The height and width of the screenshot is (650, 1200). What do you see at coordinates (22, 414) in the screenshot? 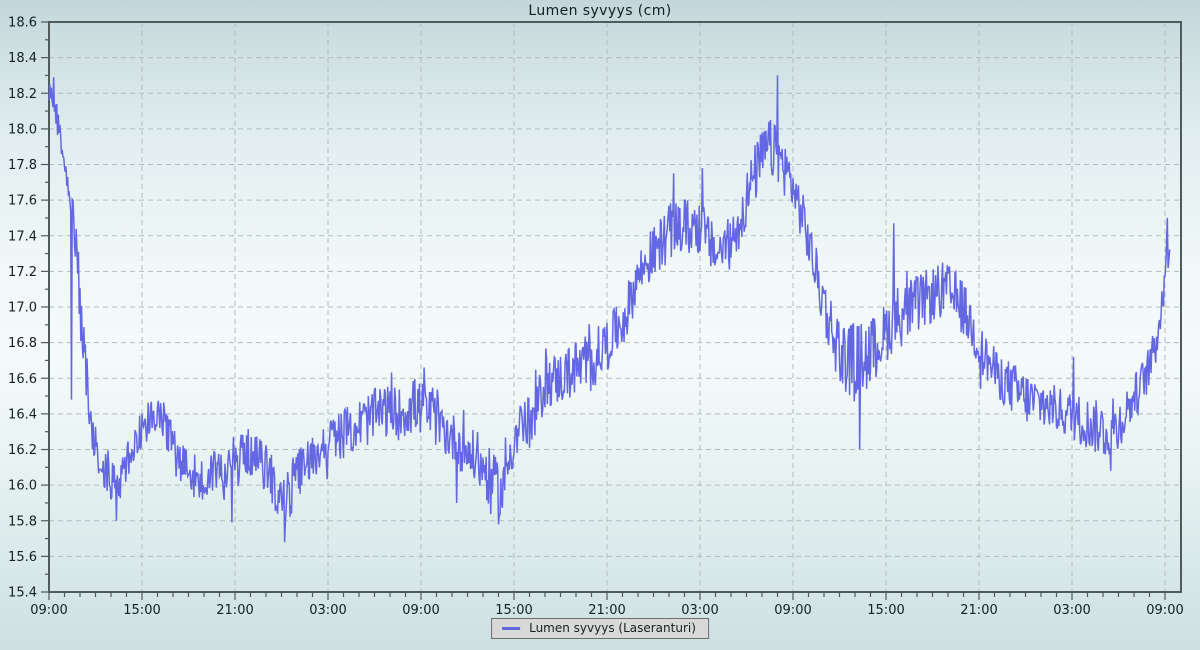
I see `y-tick-label: 16.4` at bounding box center [22, 414].